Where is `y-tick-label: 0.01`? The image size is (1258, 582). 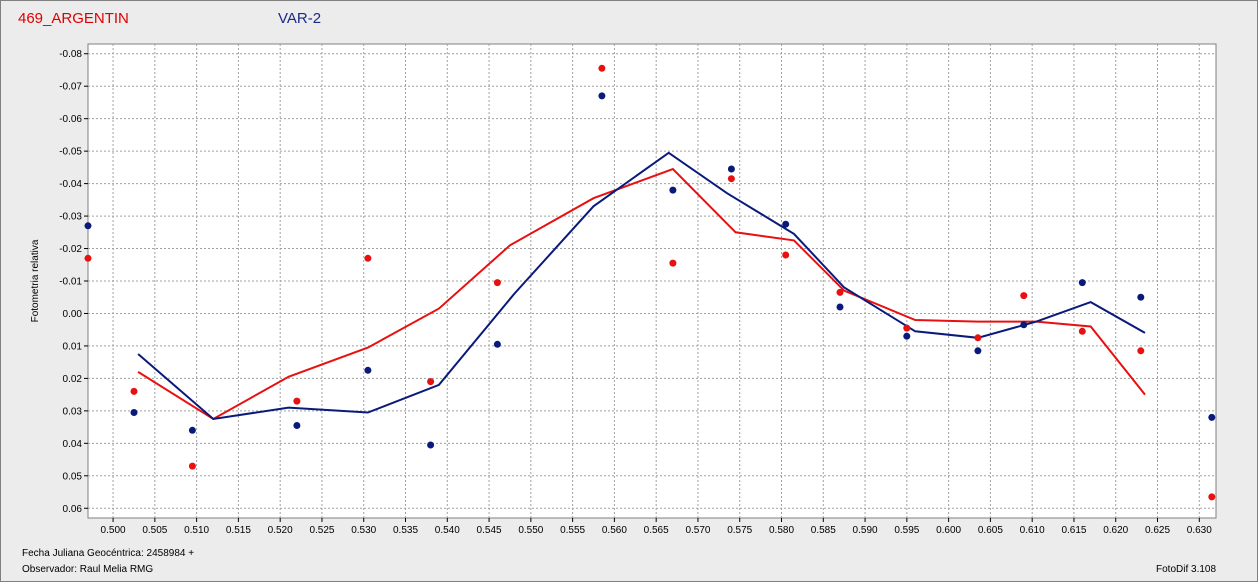 y-tick-label: 0.01 is located at coordinates (73, 346).